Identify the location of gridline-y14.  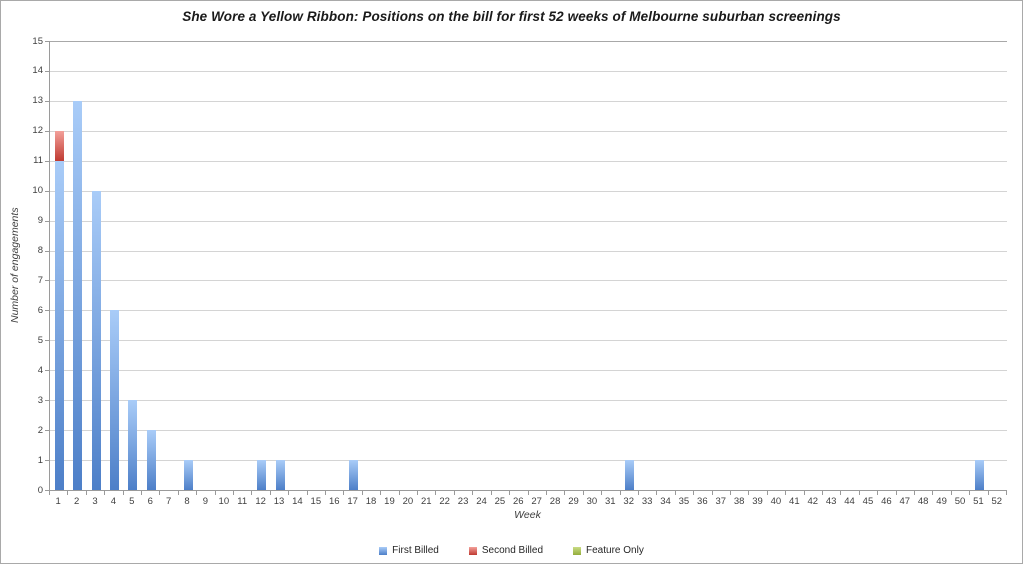
(528, 71).